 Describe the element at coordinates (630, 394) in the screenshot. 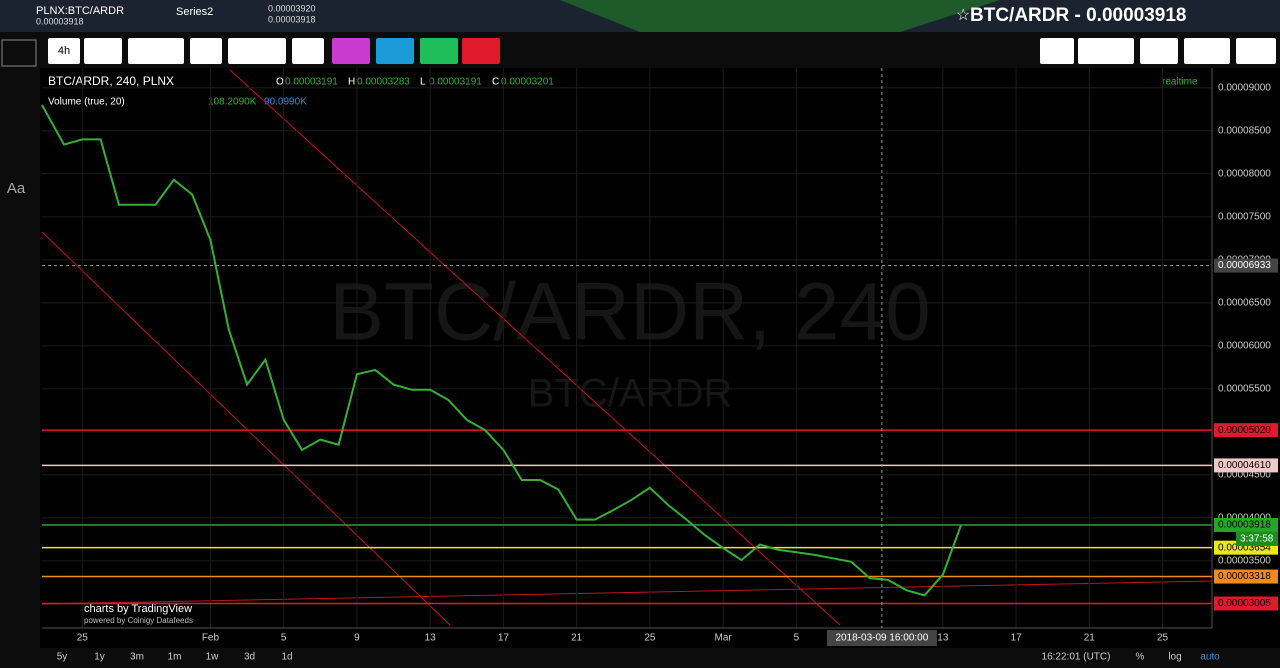

I see `watermark-sub: BTC/ARDR` at that location.